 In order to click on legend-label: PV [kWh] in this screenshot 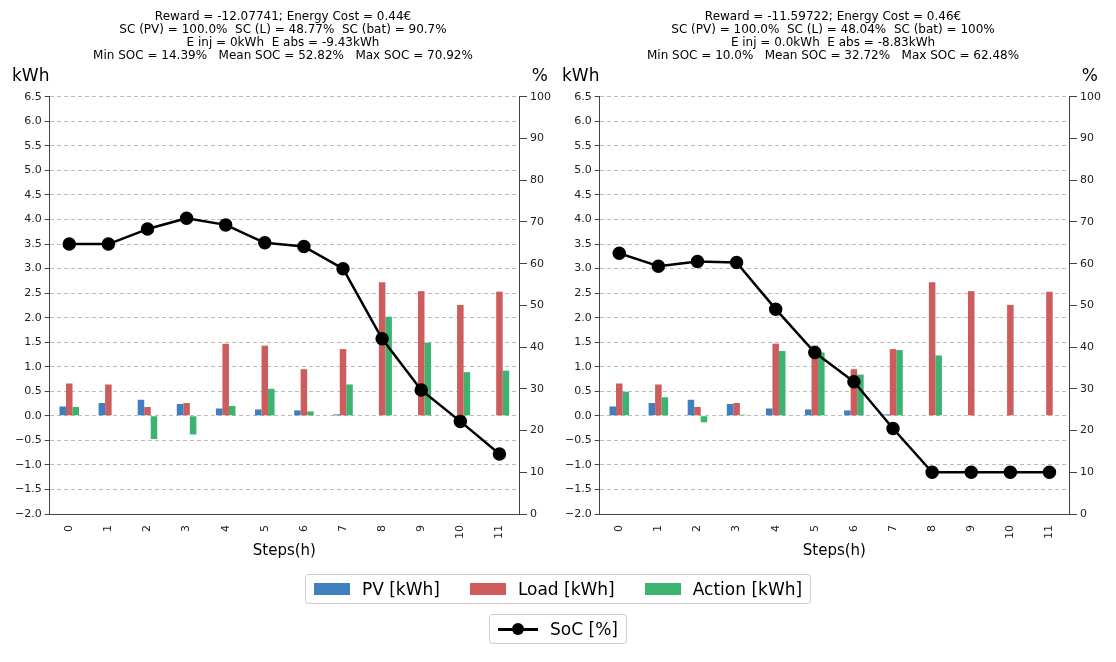, I will do `click(400, 589)`.